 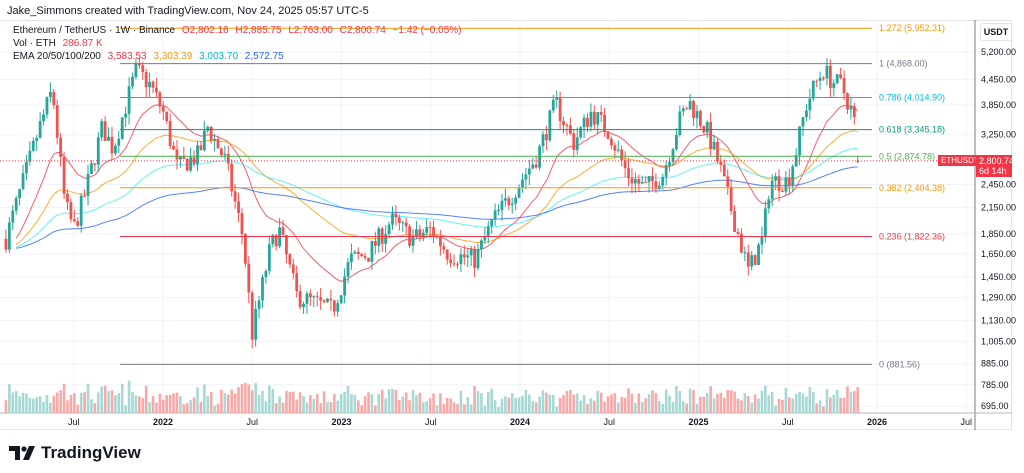 What do you see at coordinates (60, 43) in the screenshot?
I see `legend-volume-row: Vol · ETH 286.87 K` at bounding box center [60, 43].